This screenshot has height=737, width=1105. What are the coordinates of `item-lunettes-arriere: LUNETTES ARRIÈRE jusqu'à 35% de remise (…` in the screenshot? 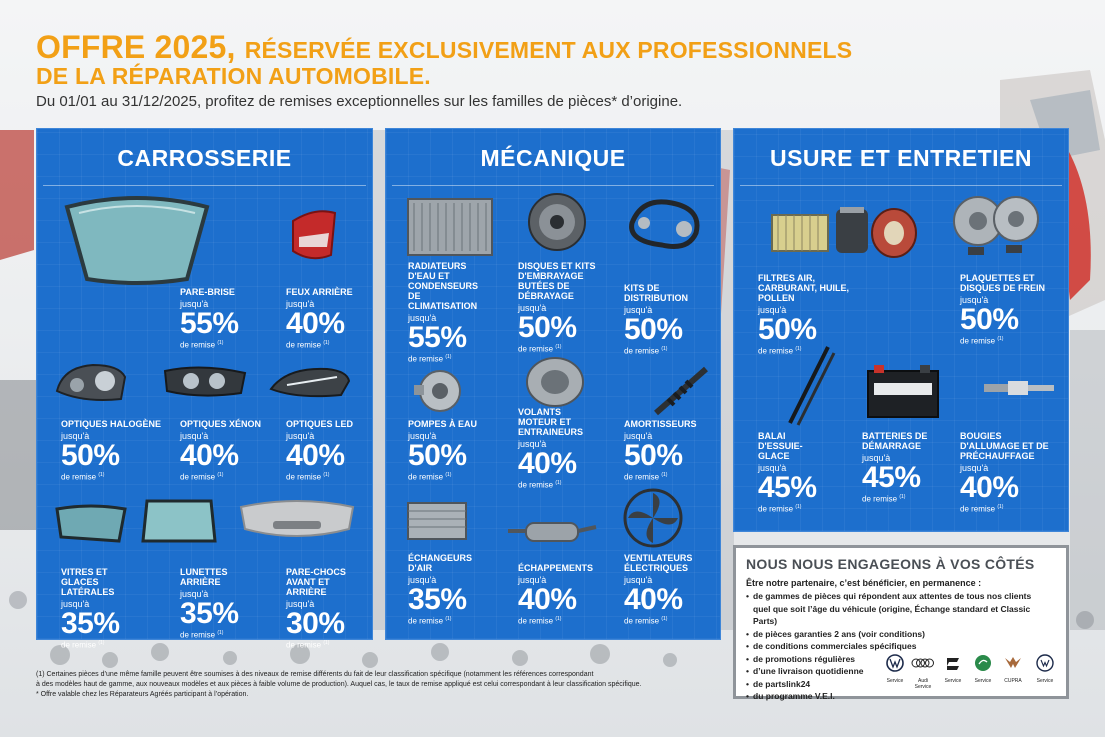 It's located at (209, 604).